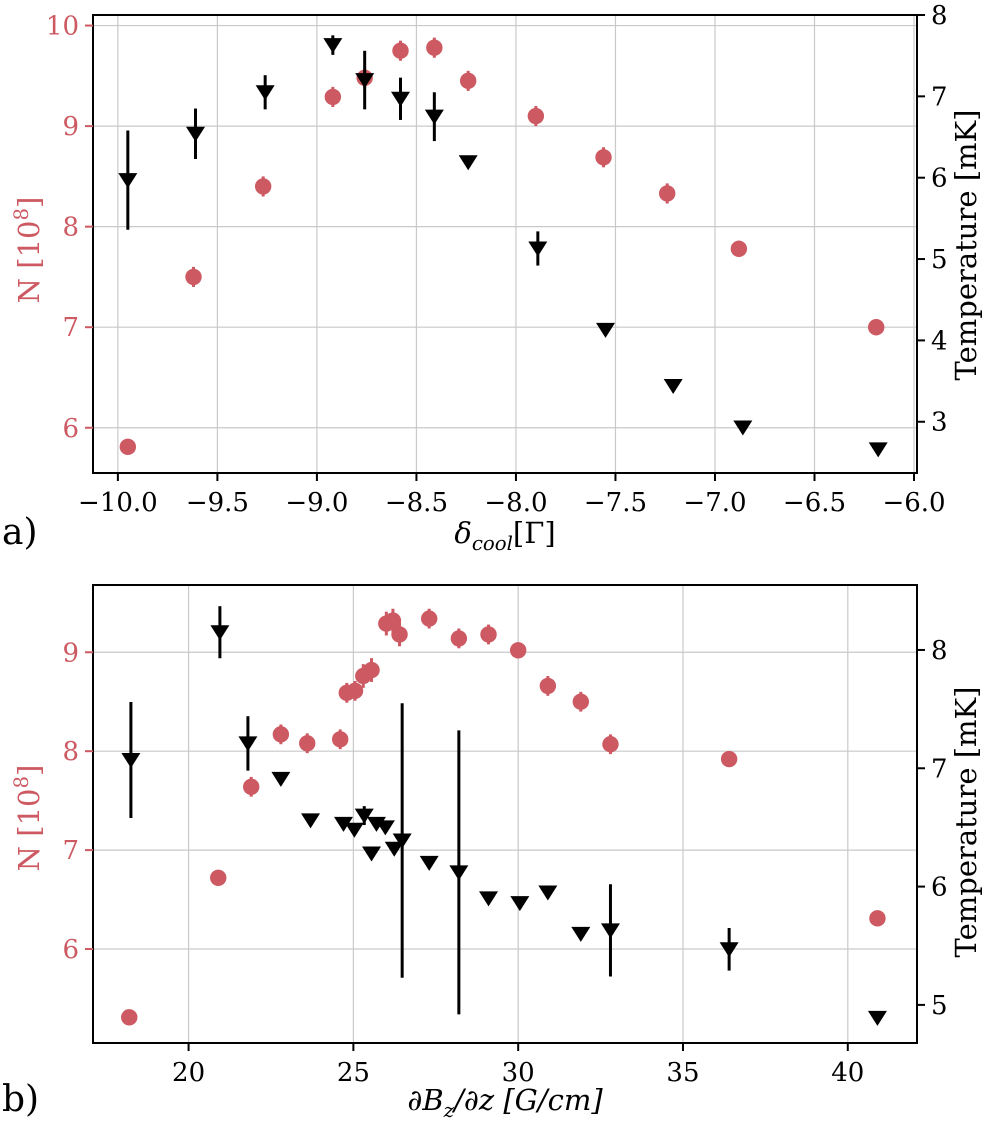 This screenshot has height=1127, width=991. Describe the element at coordinates (548, 1100) in the screenshot. I see `gcm-units: [G/cm]` at that location.